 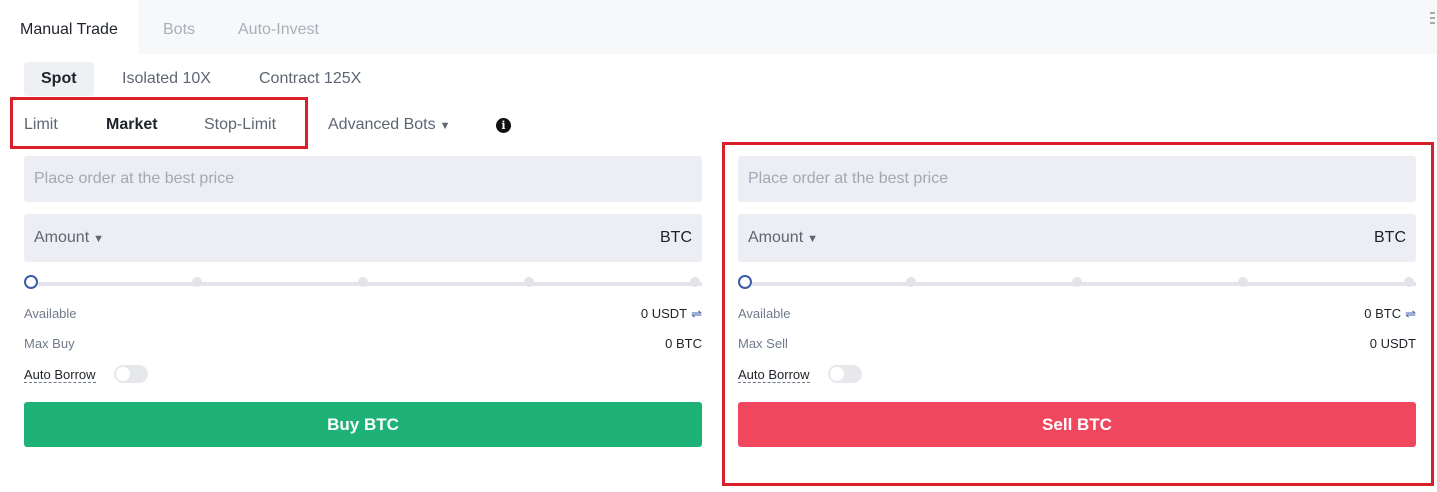 What do you see at coordinates (132, 124) in the screenshot?
I see `order-type-market: Market` at bounding box center [132, 124].